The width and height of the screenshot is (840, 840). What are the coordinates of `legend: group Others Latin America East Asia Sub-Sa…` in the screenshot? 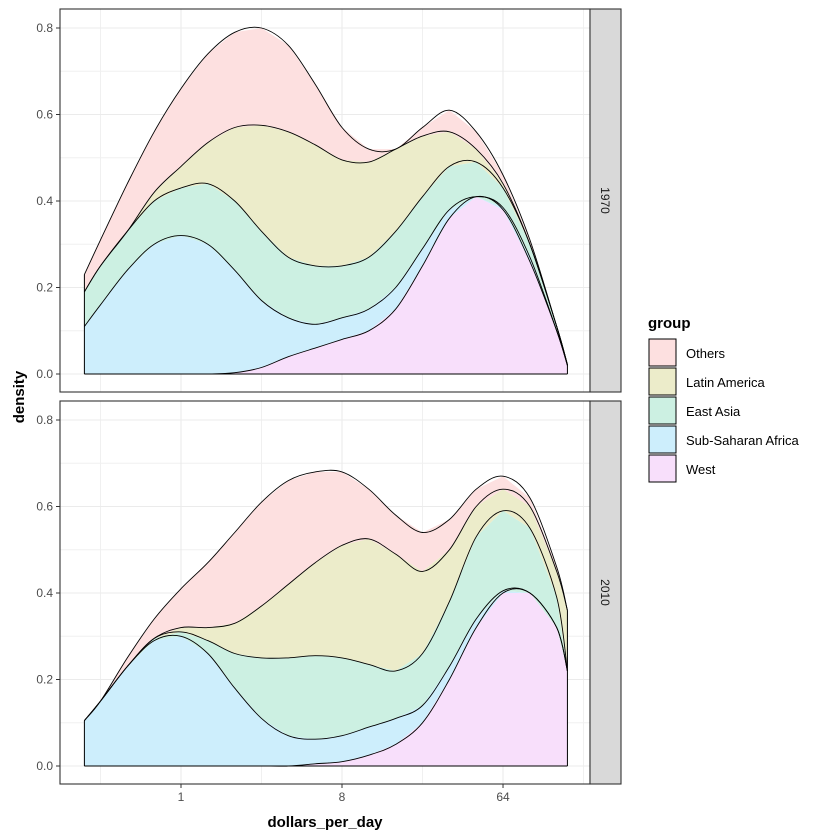 It's located at (724, 399).